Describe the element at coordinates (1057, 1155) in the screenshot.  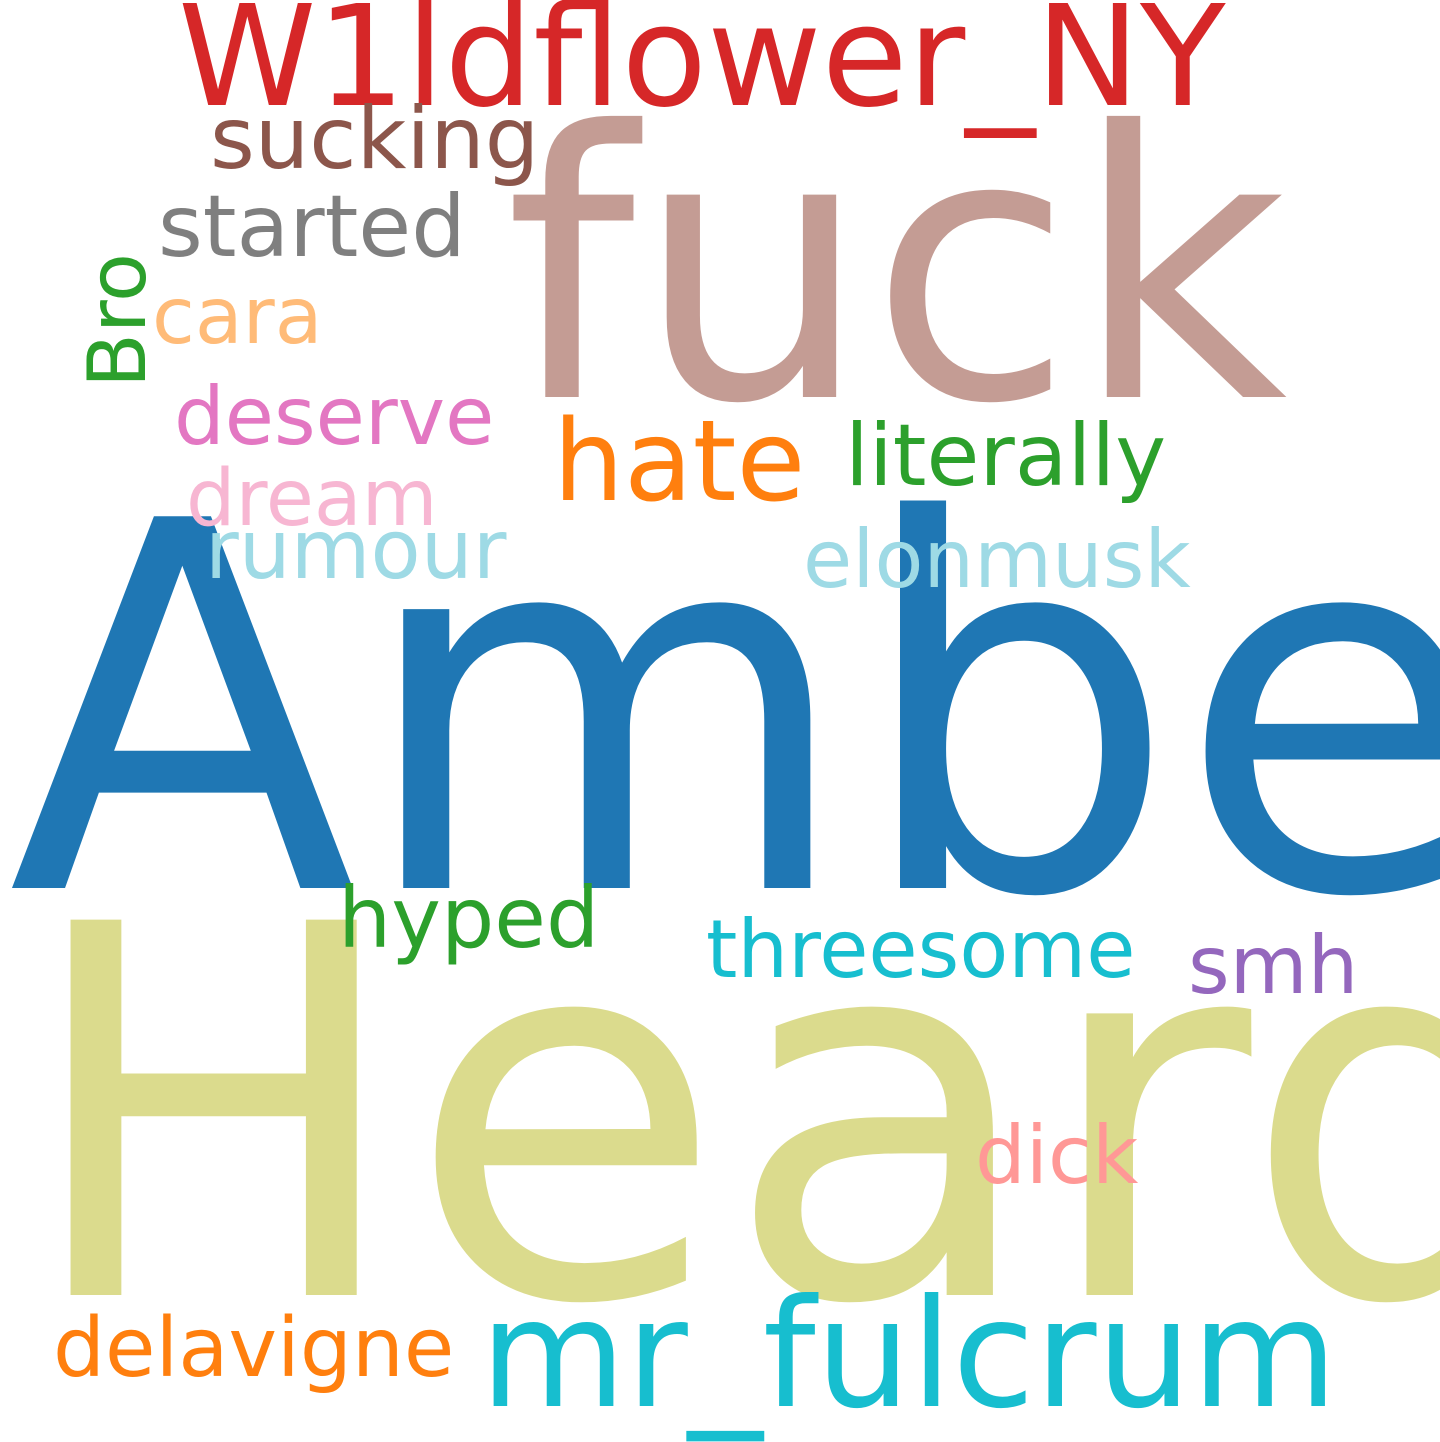
I see `word-dick: dick` at that location.